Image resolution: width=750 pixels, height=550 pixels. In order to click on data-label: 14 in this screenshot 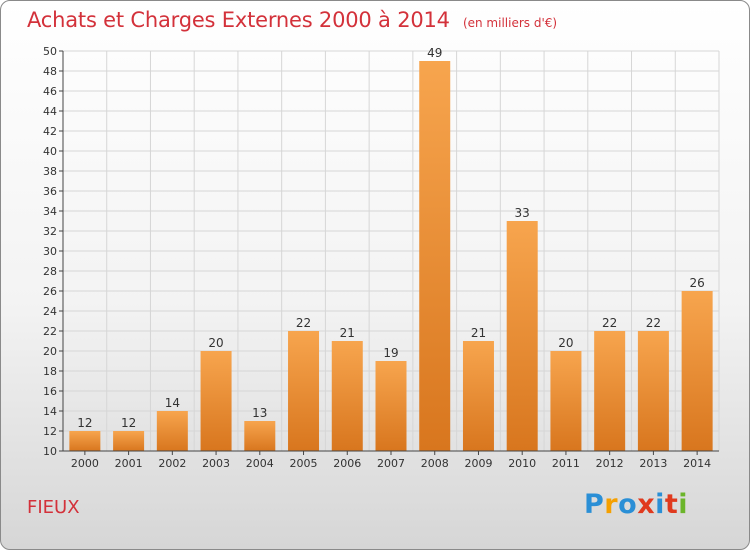, I will do `click(172, 403)`.